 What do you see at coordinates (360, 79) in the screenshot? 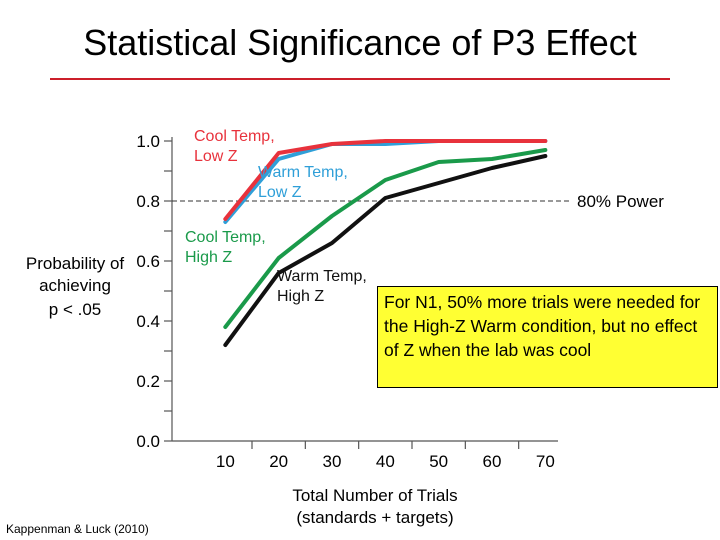
I see `title-underline` at bounding box center [360, 79].